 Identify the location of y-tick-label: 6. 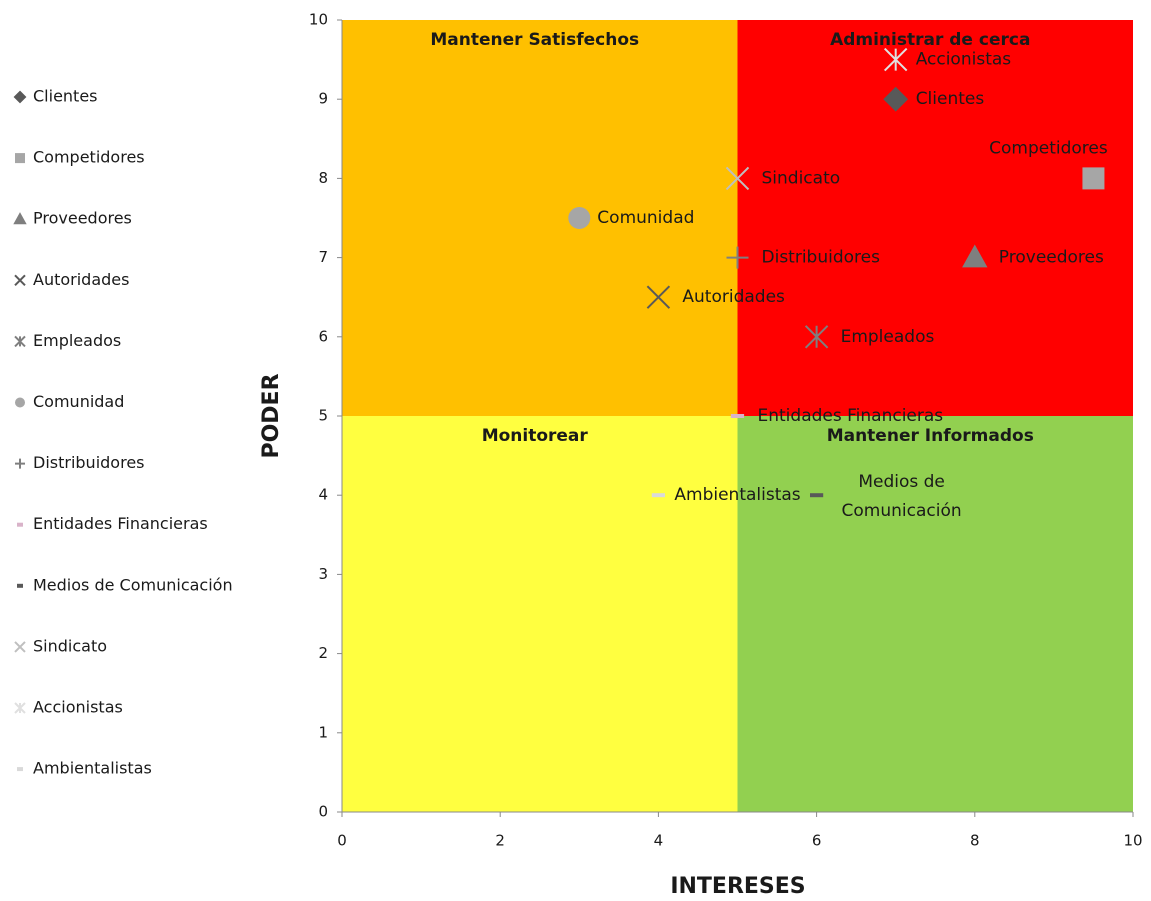
(323, 336).